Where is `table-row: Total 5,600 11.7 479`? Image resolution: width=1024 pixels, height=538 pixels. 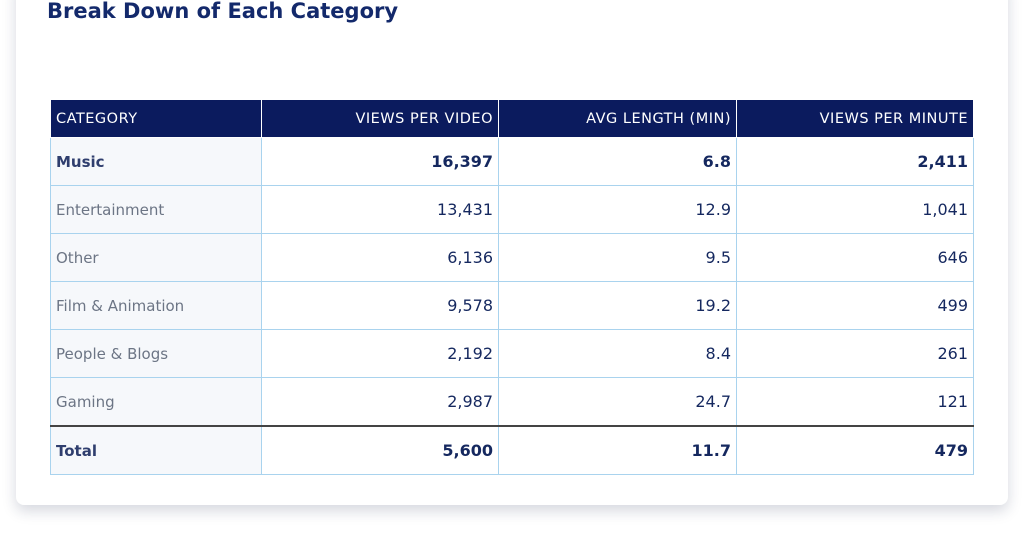 table-row: Total 5,600 11.7 479 is located at coordinates (512, 450).